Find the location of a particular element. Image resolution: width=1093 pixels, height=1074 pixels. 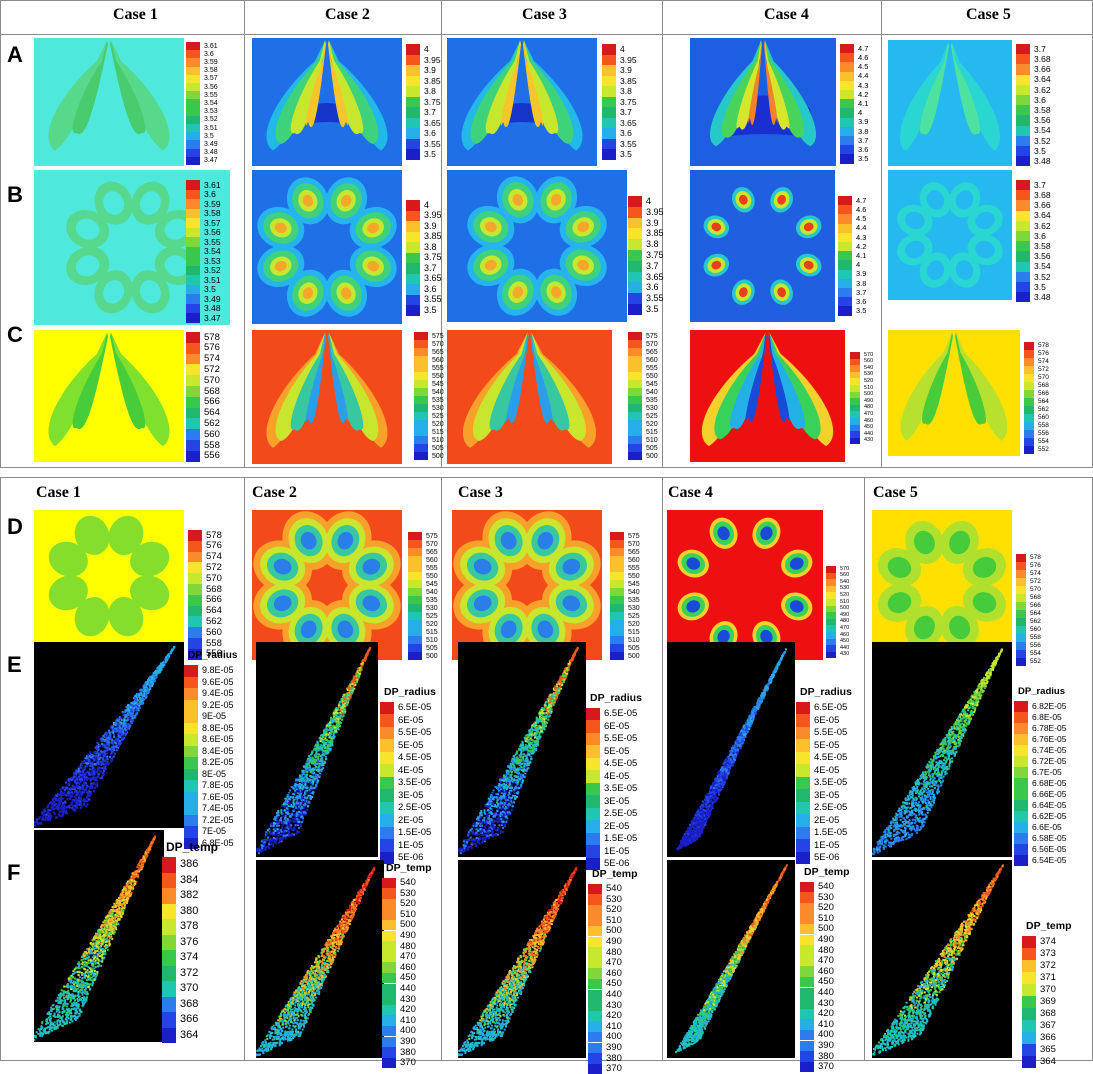

legend-label: 565 is located at coordinates (634, 552).